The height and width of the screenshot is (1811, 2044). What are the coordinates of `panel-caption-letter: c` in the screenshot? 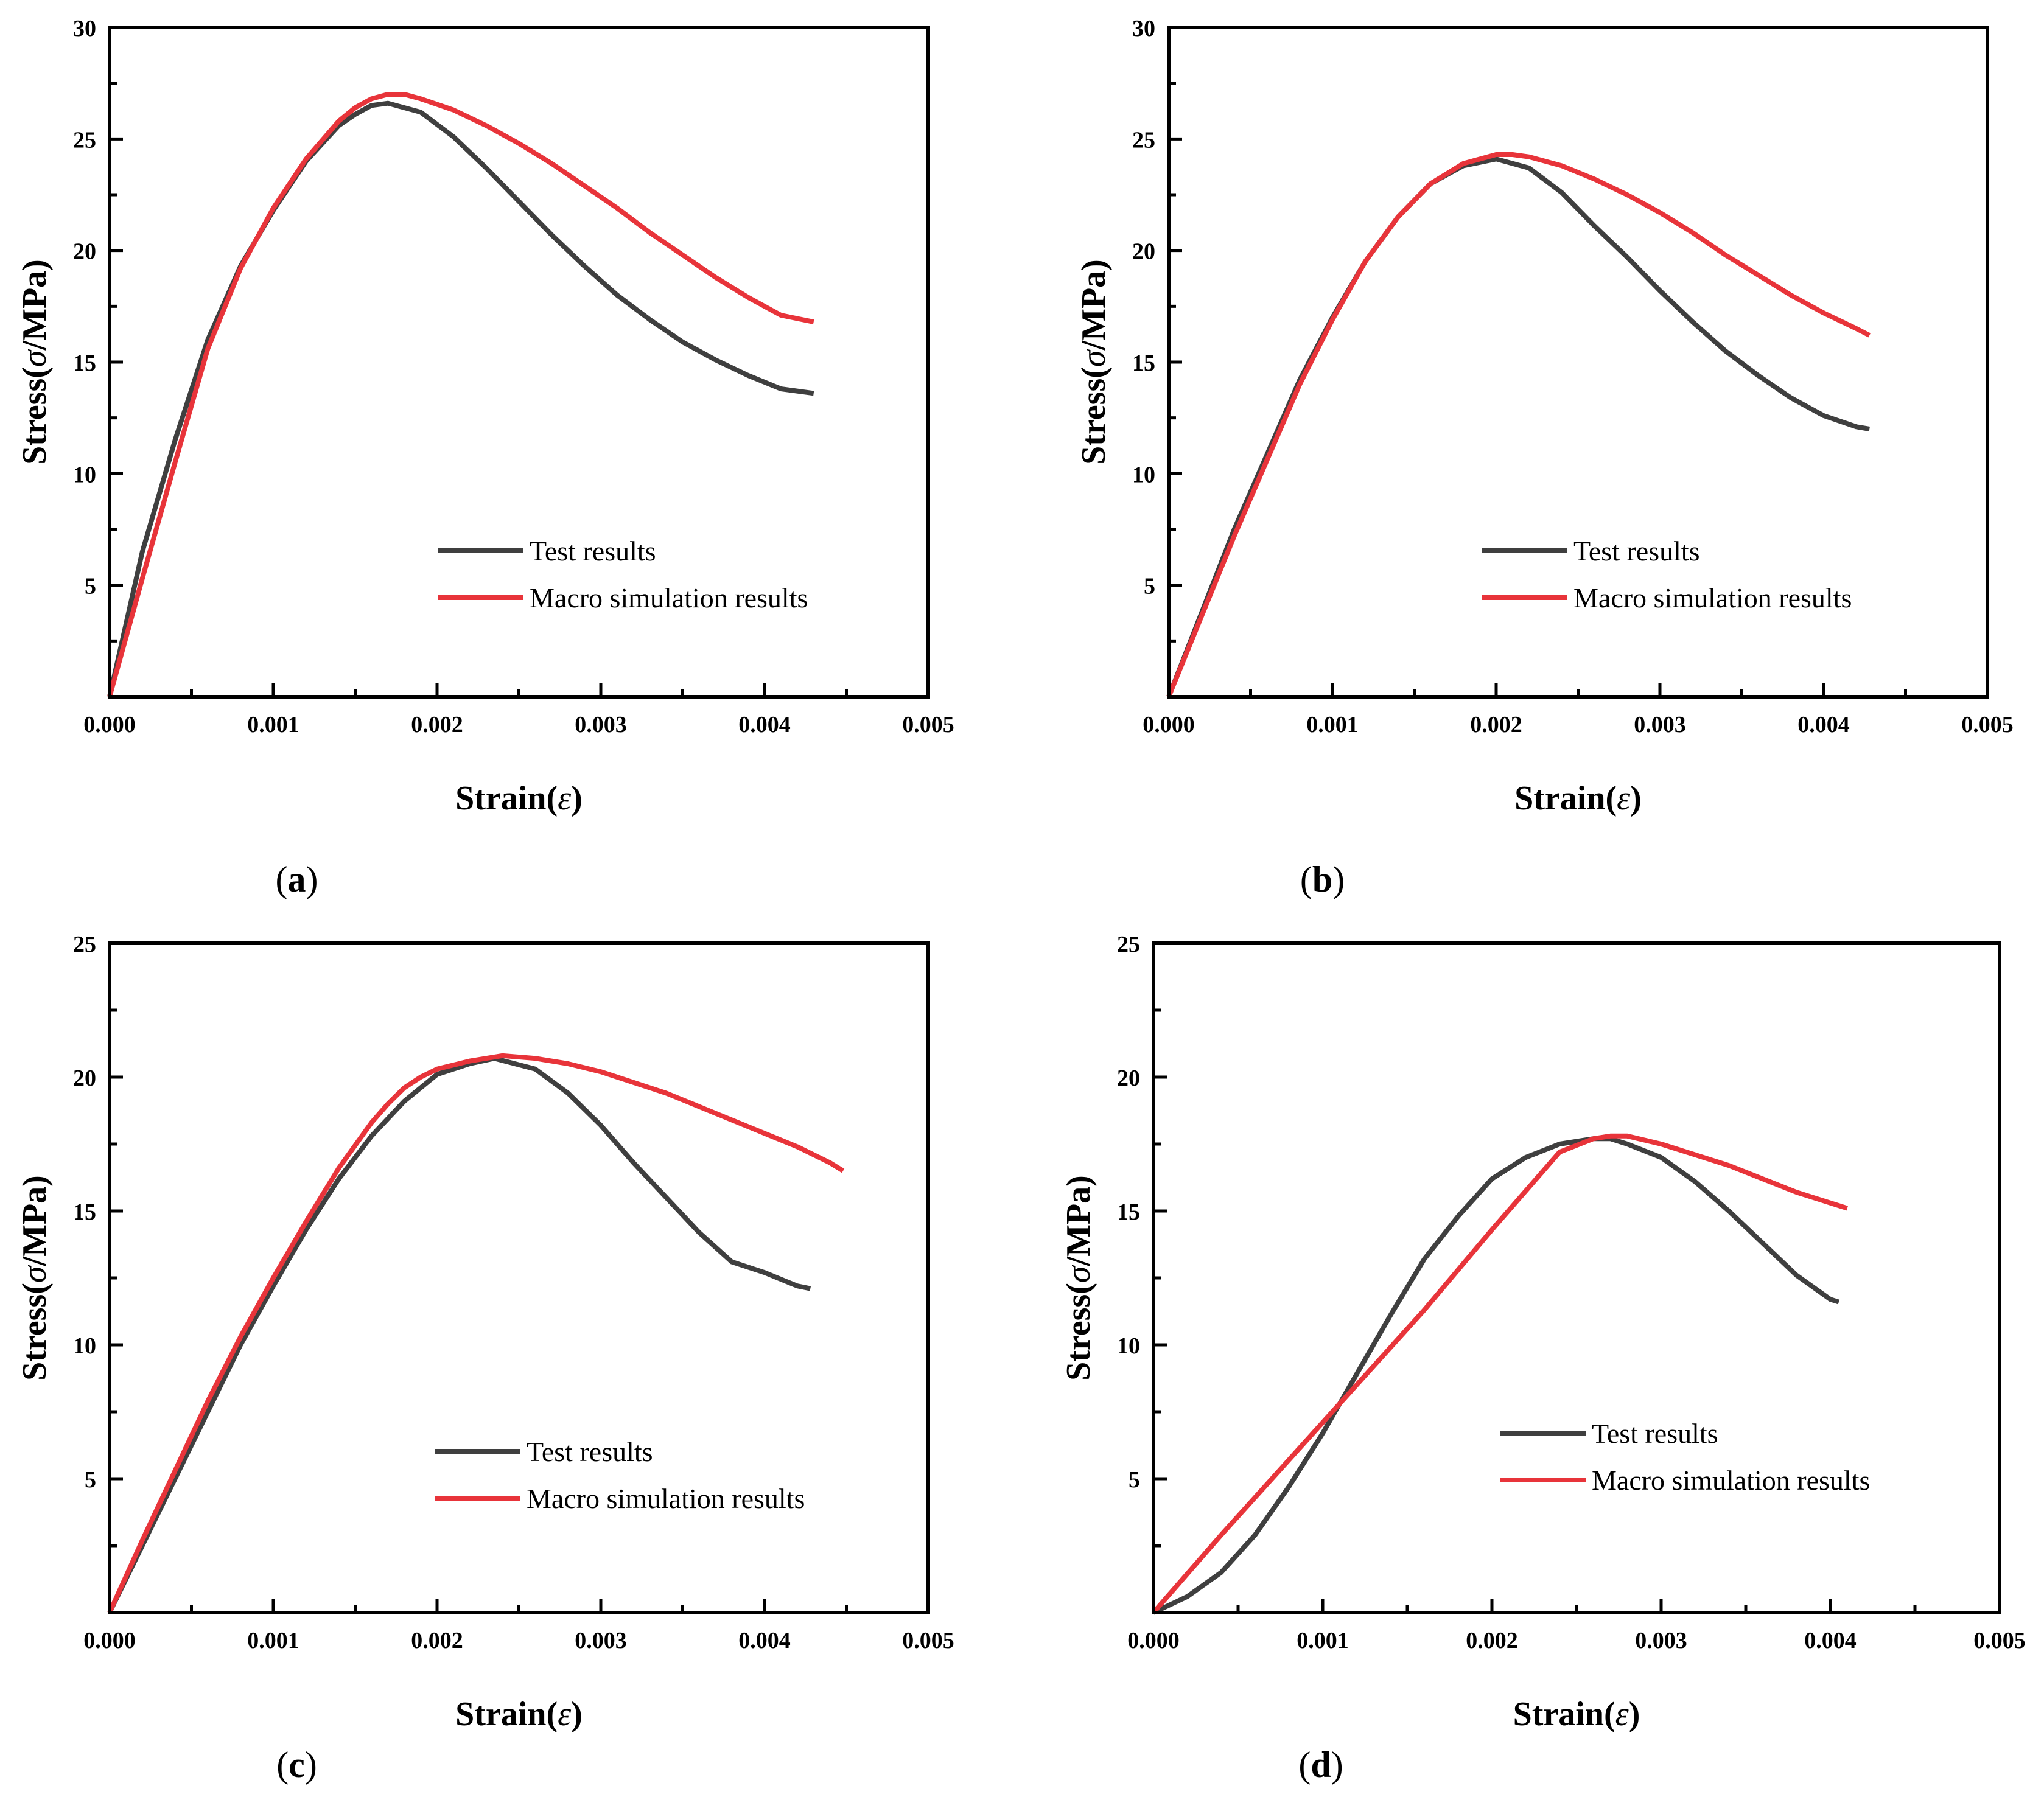 It's located at (297, 1765).